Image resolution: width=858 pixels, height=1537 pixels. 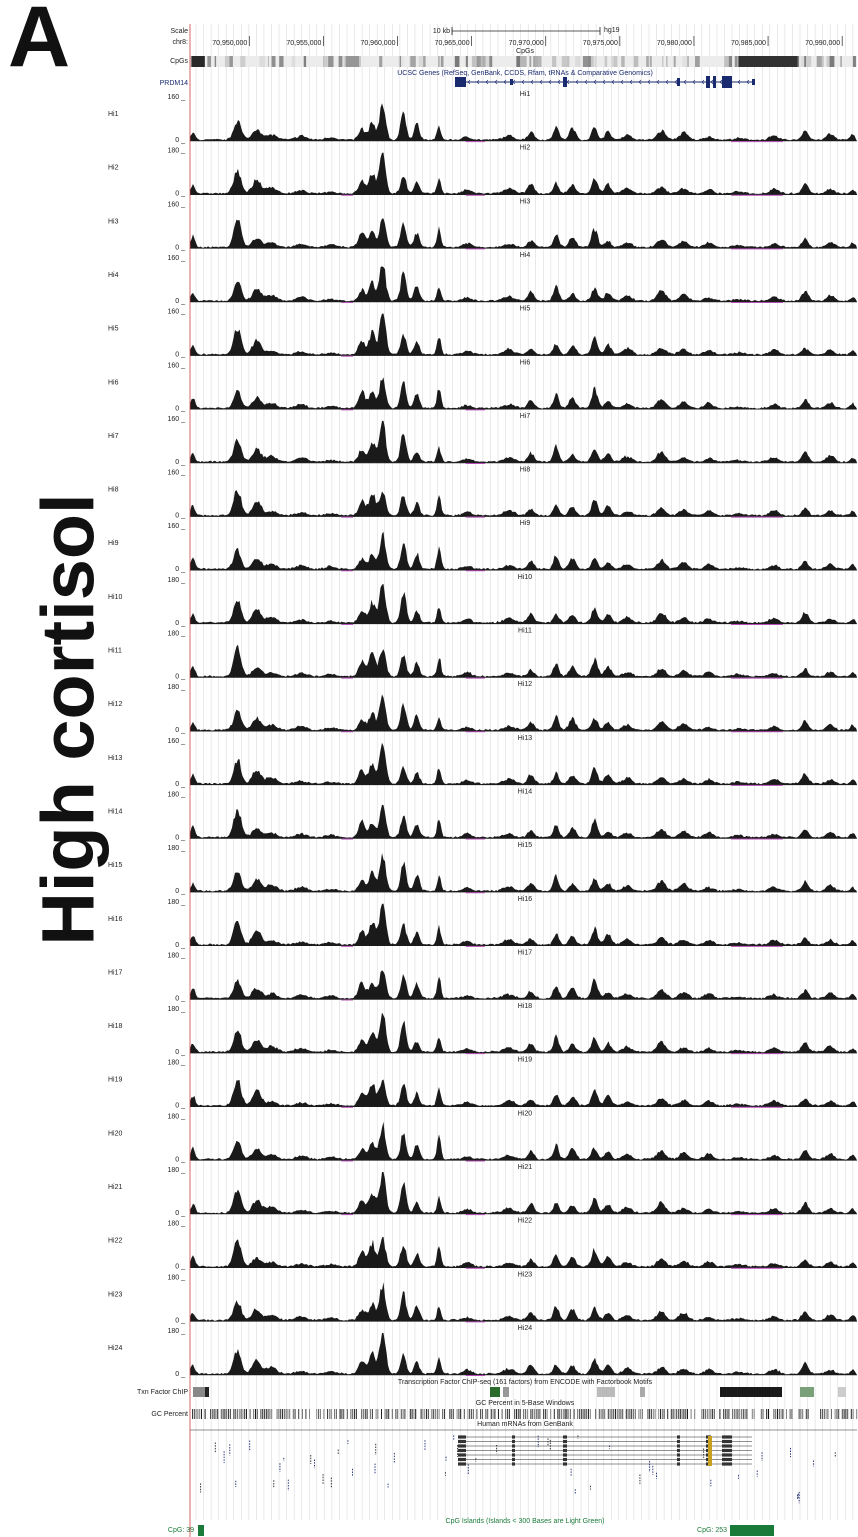 I want to click on track-title: Hi22, so click(x=525, y=1221).